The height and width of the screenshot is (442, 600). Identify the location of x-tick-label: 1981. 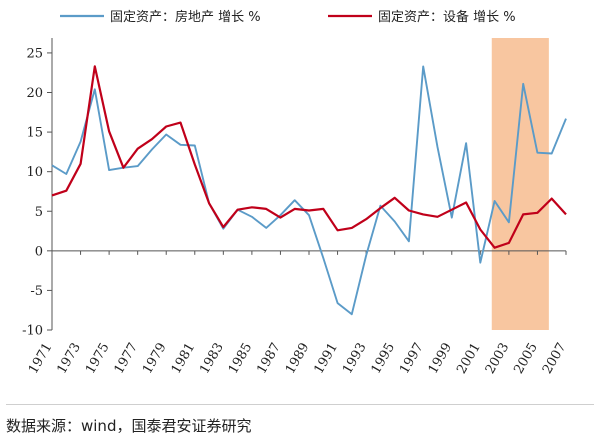
(184, 359).